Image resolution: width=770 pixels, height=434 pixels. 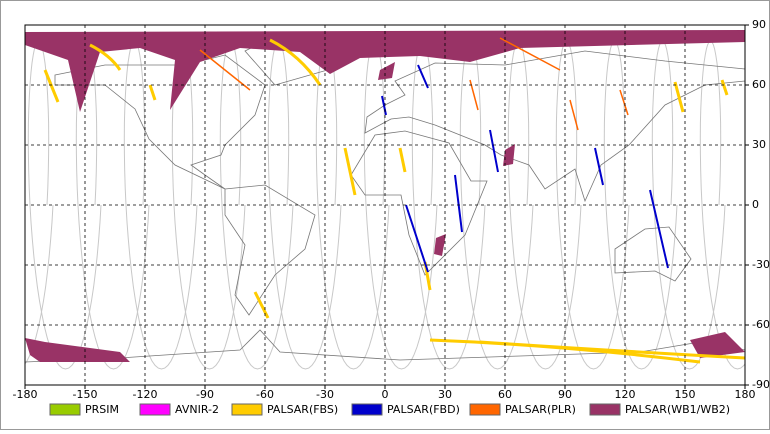 What do you see at coordinates (302, 409) in the screenshot?
I see `legend-label: PALSAR(FBS)` at bounding box center [302, 409].